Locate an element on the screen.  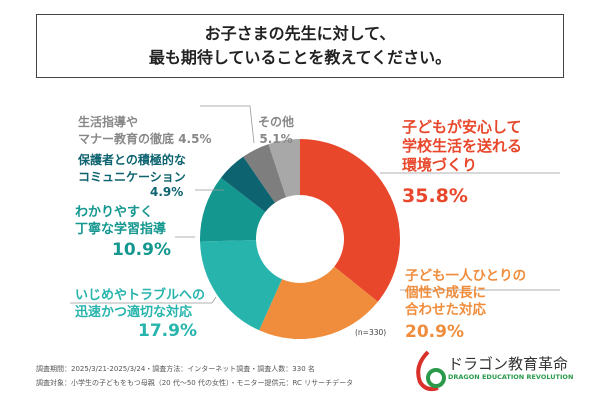
title-line2: 最も期待していることを教えてください。 is located at coordinates (300, 57).